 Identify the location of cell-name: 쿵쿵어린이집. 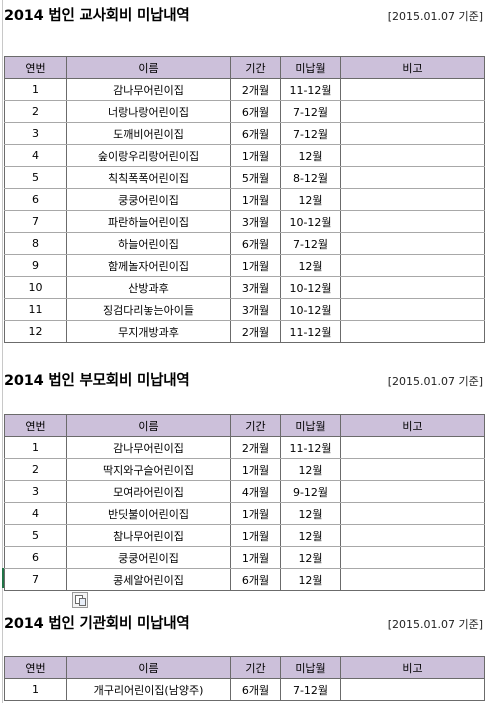
(148, 199).